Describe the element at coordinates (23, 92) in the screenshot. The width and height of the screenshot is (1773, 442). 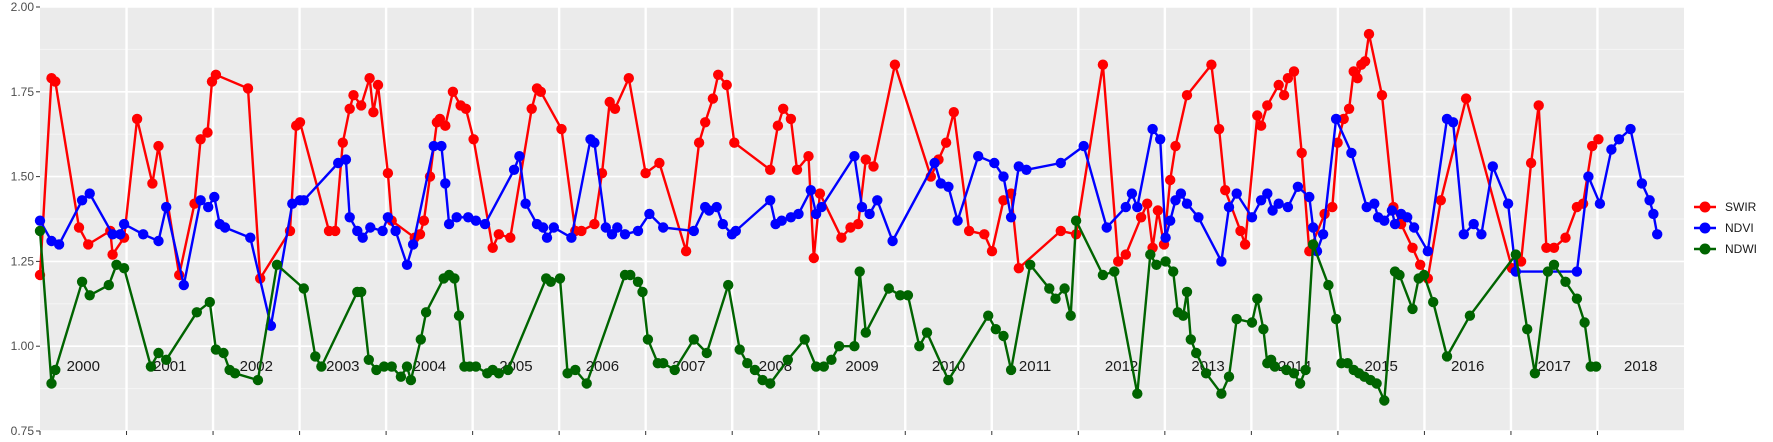
I see `y-tick-label: 1.75` at that location.